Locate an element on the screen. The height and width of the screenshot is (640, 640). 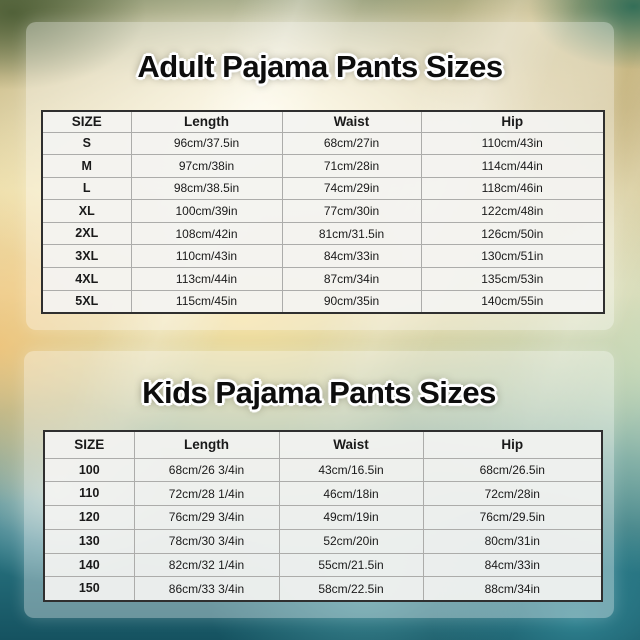
table-cell: 52cm/20in is located at coordinates (351, 541).